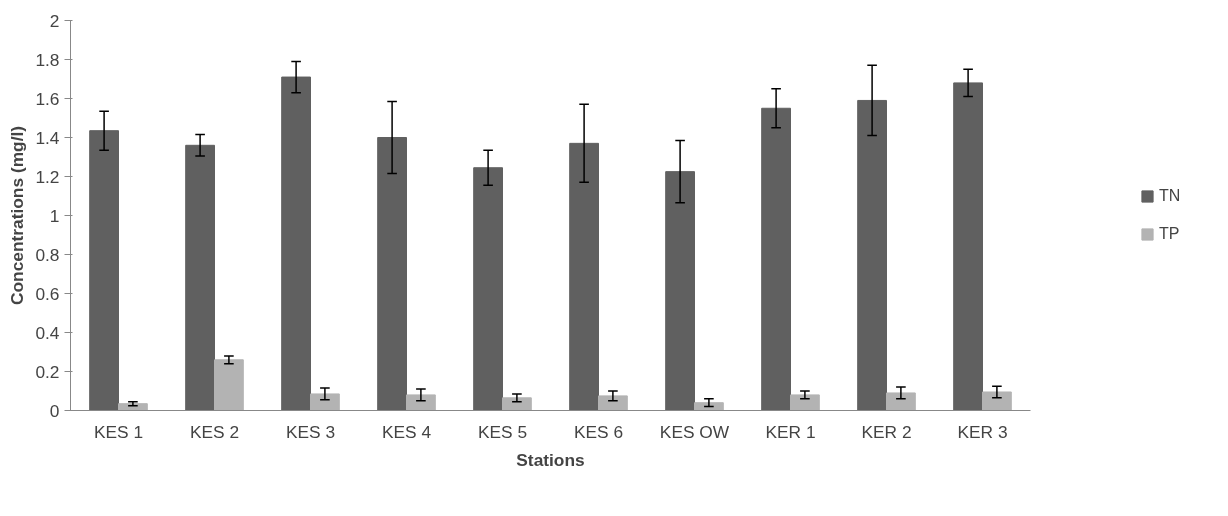  Describe the element at coordinates (54, 20) in the screenshot. I see `y-tick-label: 2` at that location.